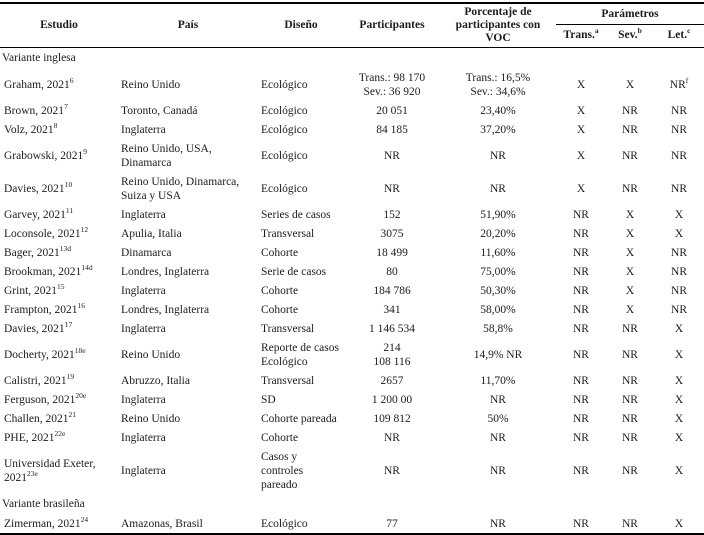  What do you see at coordinates (146, 252) in the screenshot?
I see `country-cell: Dinamarca` at bounding box center [146, 252].